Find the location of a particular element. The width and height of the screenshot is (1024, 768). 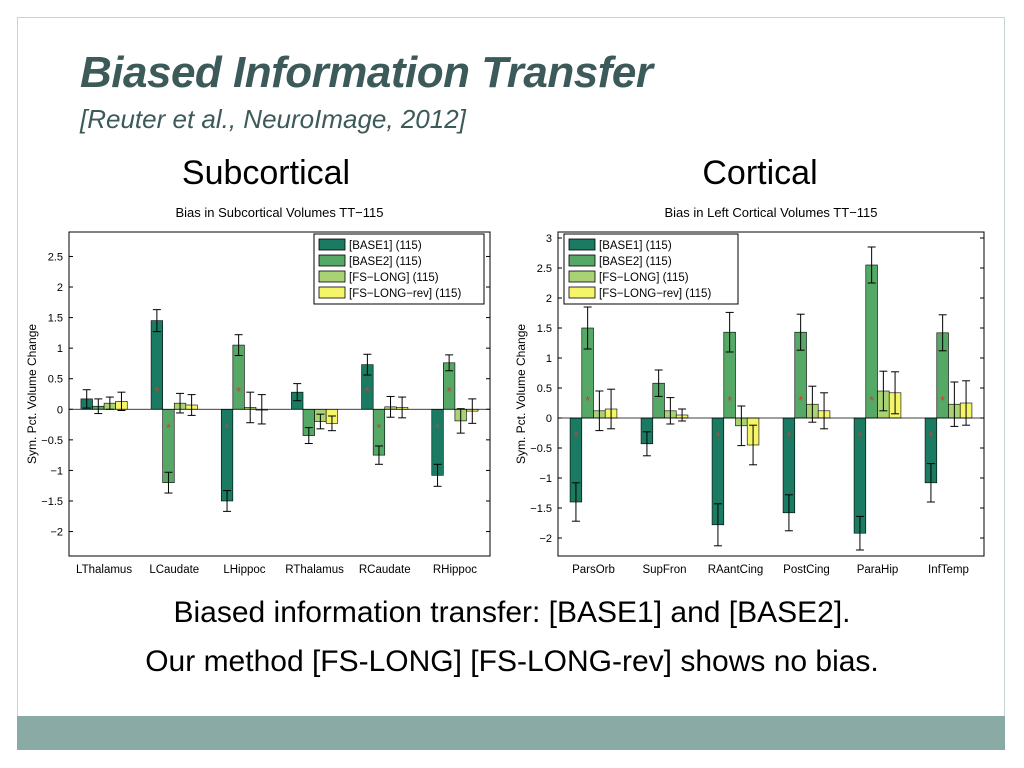

x-tick-label: PostCing is located at coordinates (806, 570).